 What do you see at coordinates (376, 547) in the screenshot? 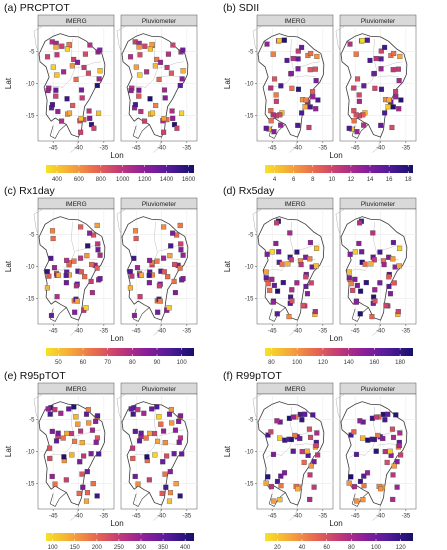
I see `colorbar-tick-label: 100` at bounding box center [376, 547].